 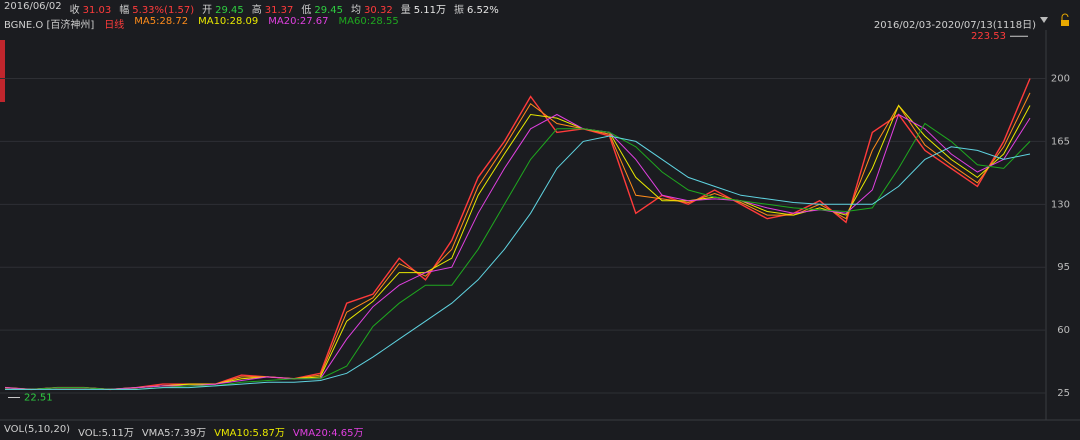 What do you see at coordinates (1063, 267) in the screenshot?
I see `y-tick-label: 95` at bounding box center [1063, 267].